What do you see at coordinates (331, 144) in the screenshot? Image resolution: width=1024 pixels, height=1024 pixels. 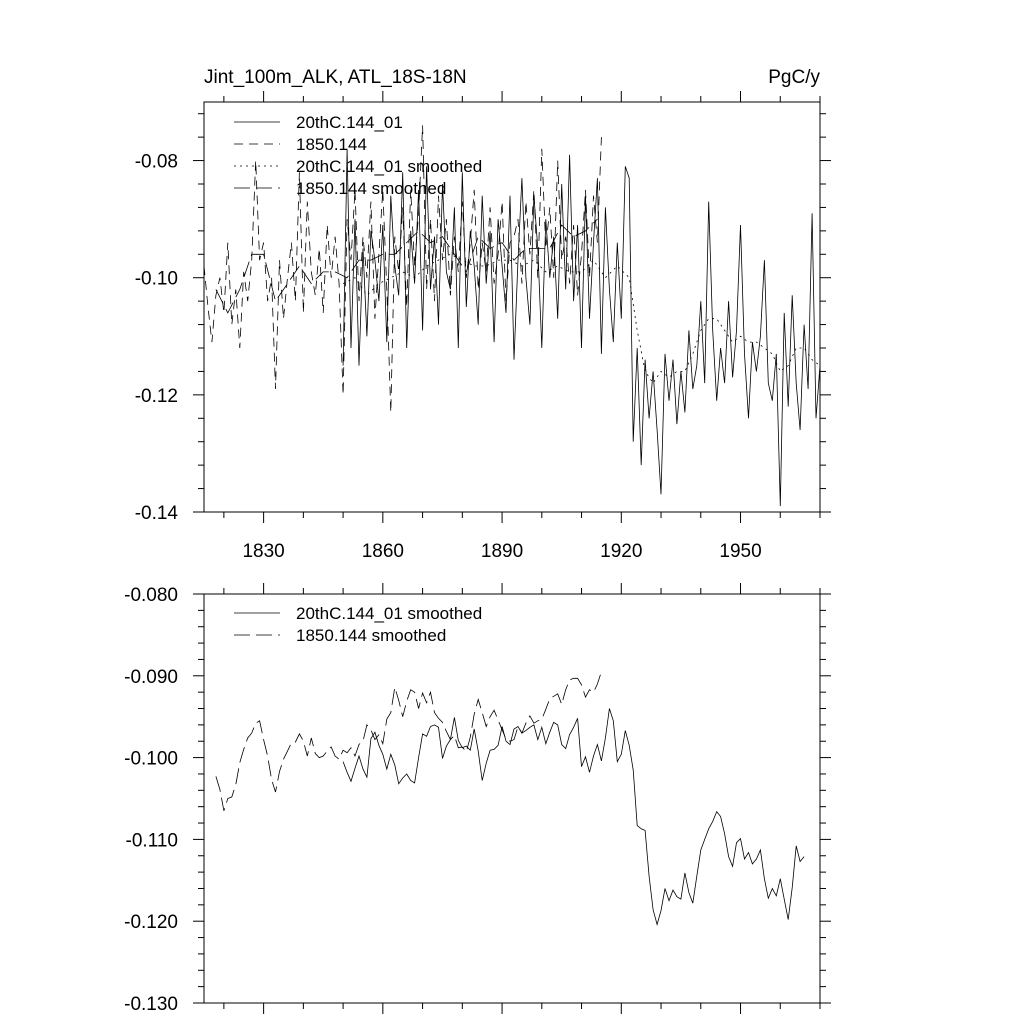 I see `top-legend-label-1: 1850.144` at bounding box center [331, 144].